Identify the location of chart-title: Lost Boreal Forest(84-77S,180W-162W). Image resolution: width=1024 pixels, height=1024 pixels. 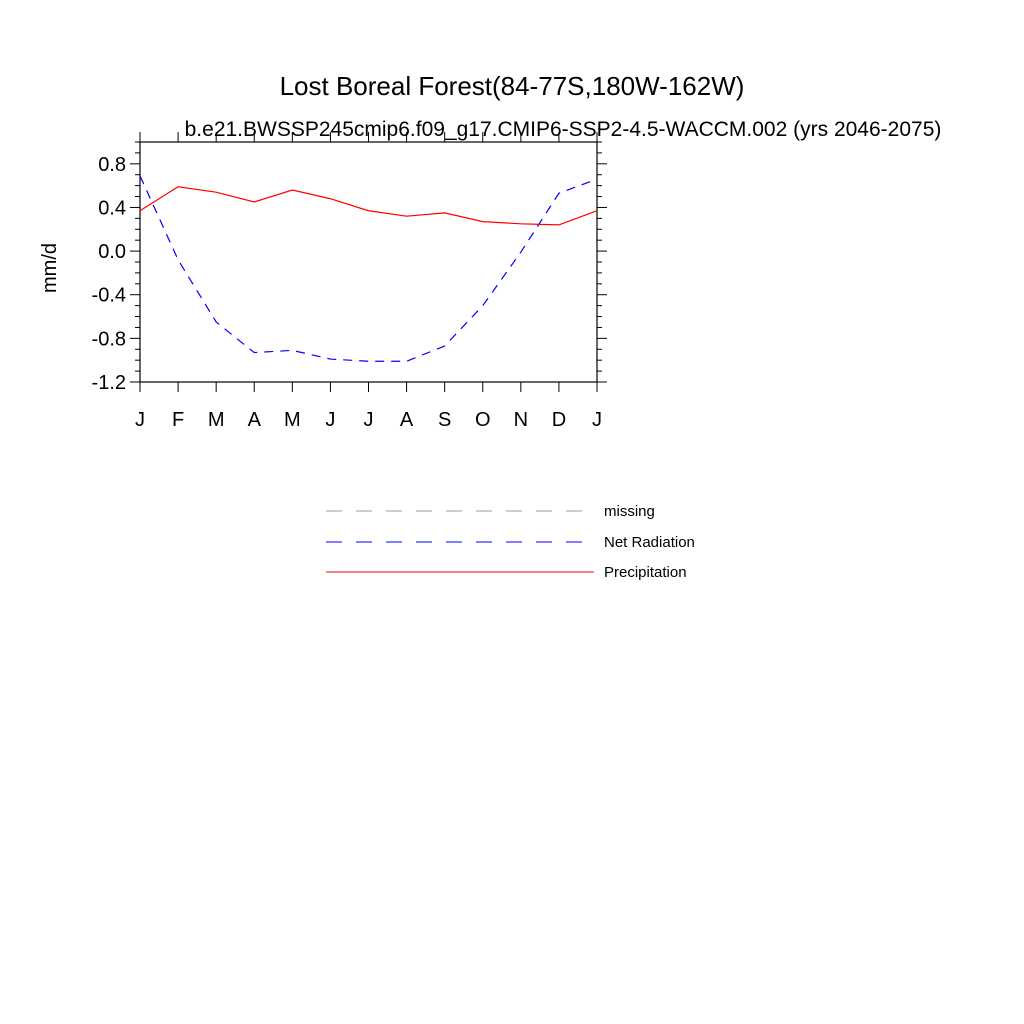
(512, 86).